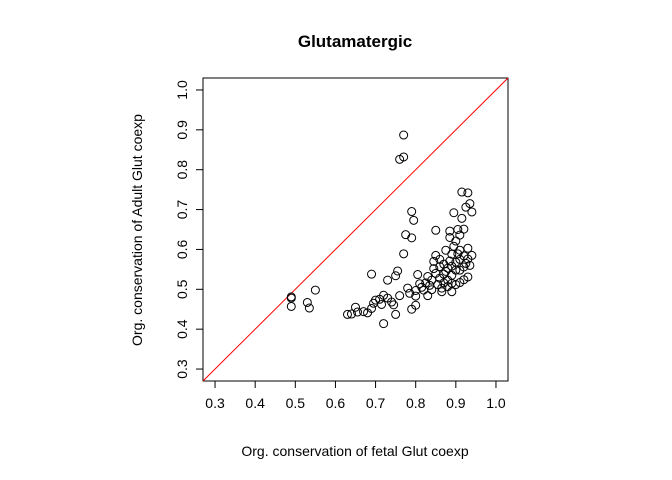 The image size is (672, 480). What do you see at coordinates (381, 229) in the screenshot?
I see `points-layer` at bounding box center [381, 229].